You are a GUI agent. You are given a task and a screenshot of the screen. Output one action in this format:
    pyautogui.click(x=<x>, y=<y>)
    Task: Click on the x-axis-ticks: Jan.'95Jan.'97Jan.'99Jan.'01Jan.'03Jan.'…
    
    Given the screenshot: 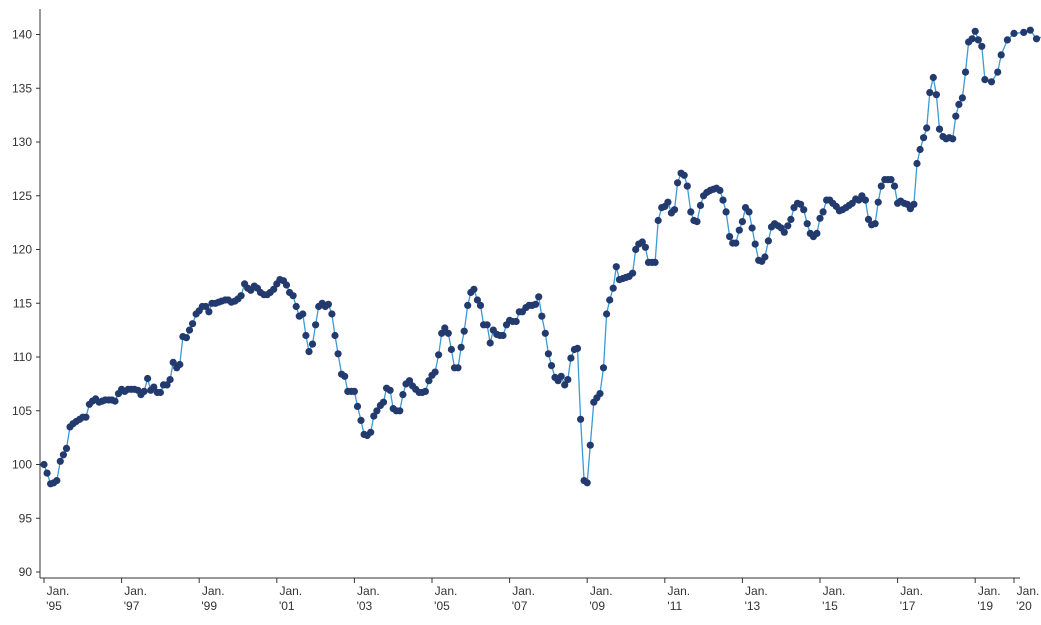 What is the action you would take?
    pyautogui.click(x=541, y=595)
    